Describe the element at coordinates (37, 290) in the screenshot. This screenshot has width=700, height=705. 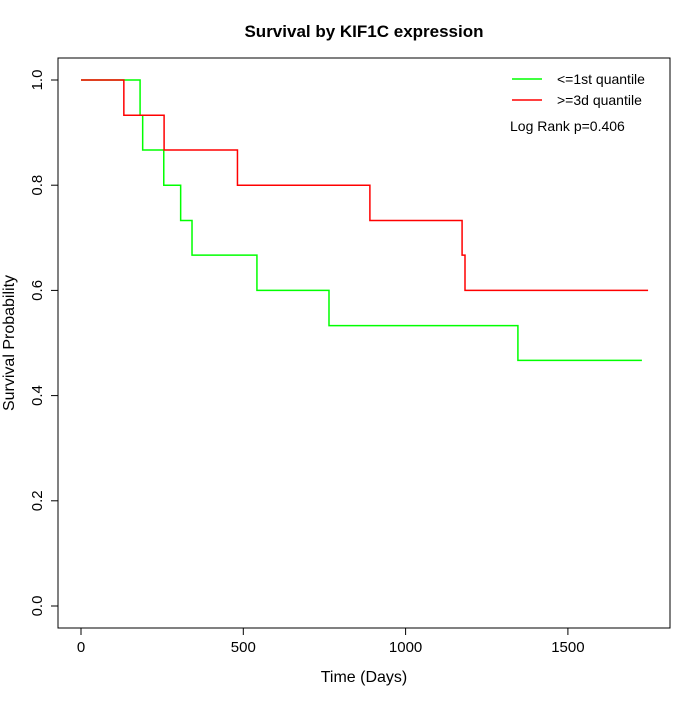
I see `y-tick-label: 0.6` at that location.